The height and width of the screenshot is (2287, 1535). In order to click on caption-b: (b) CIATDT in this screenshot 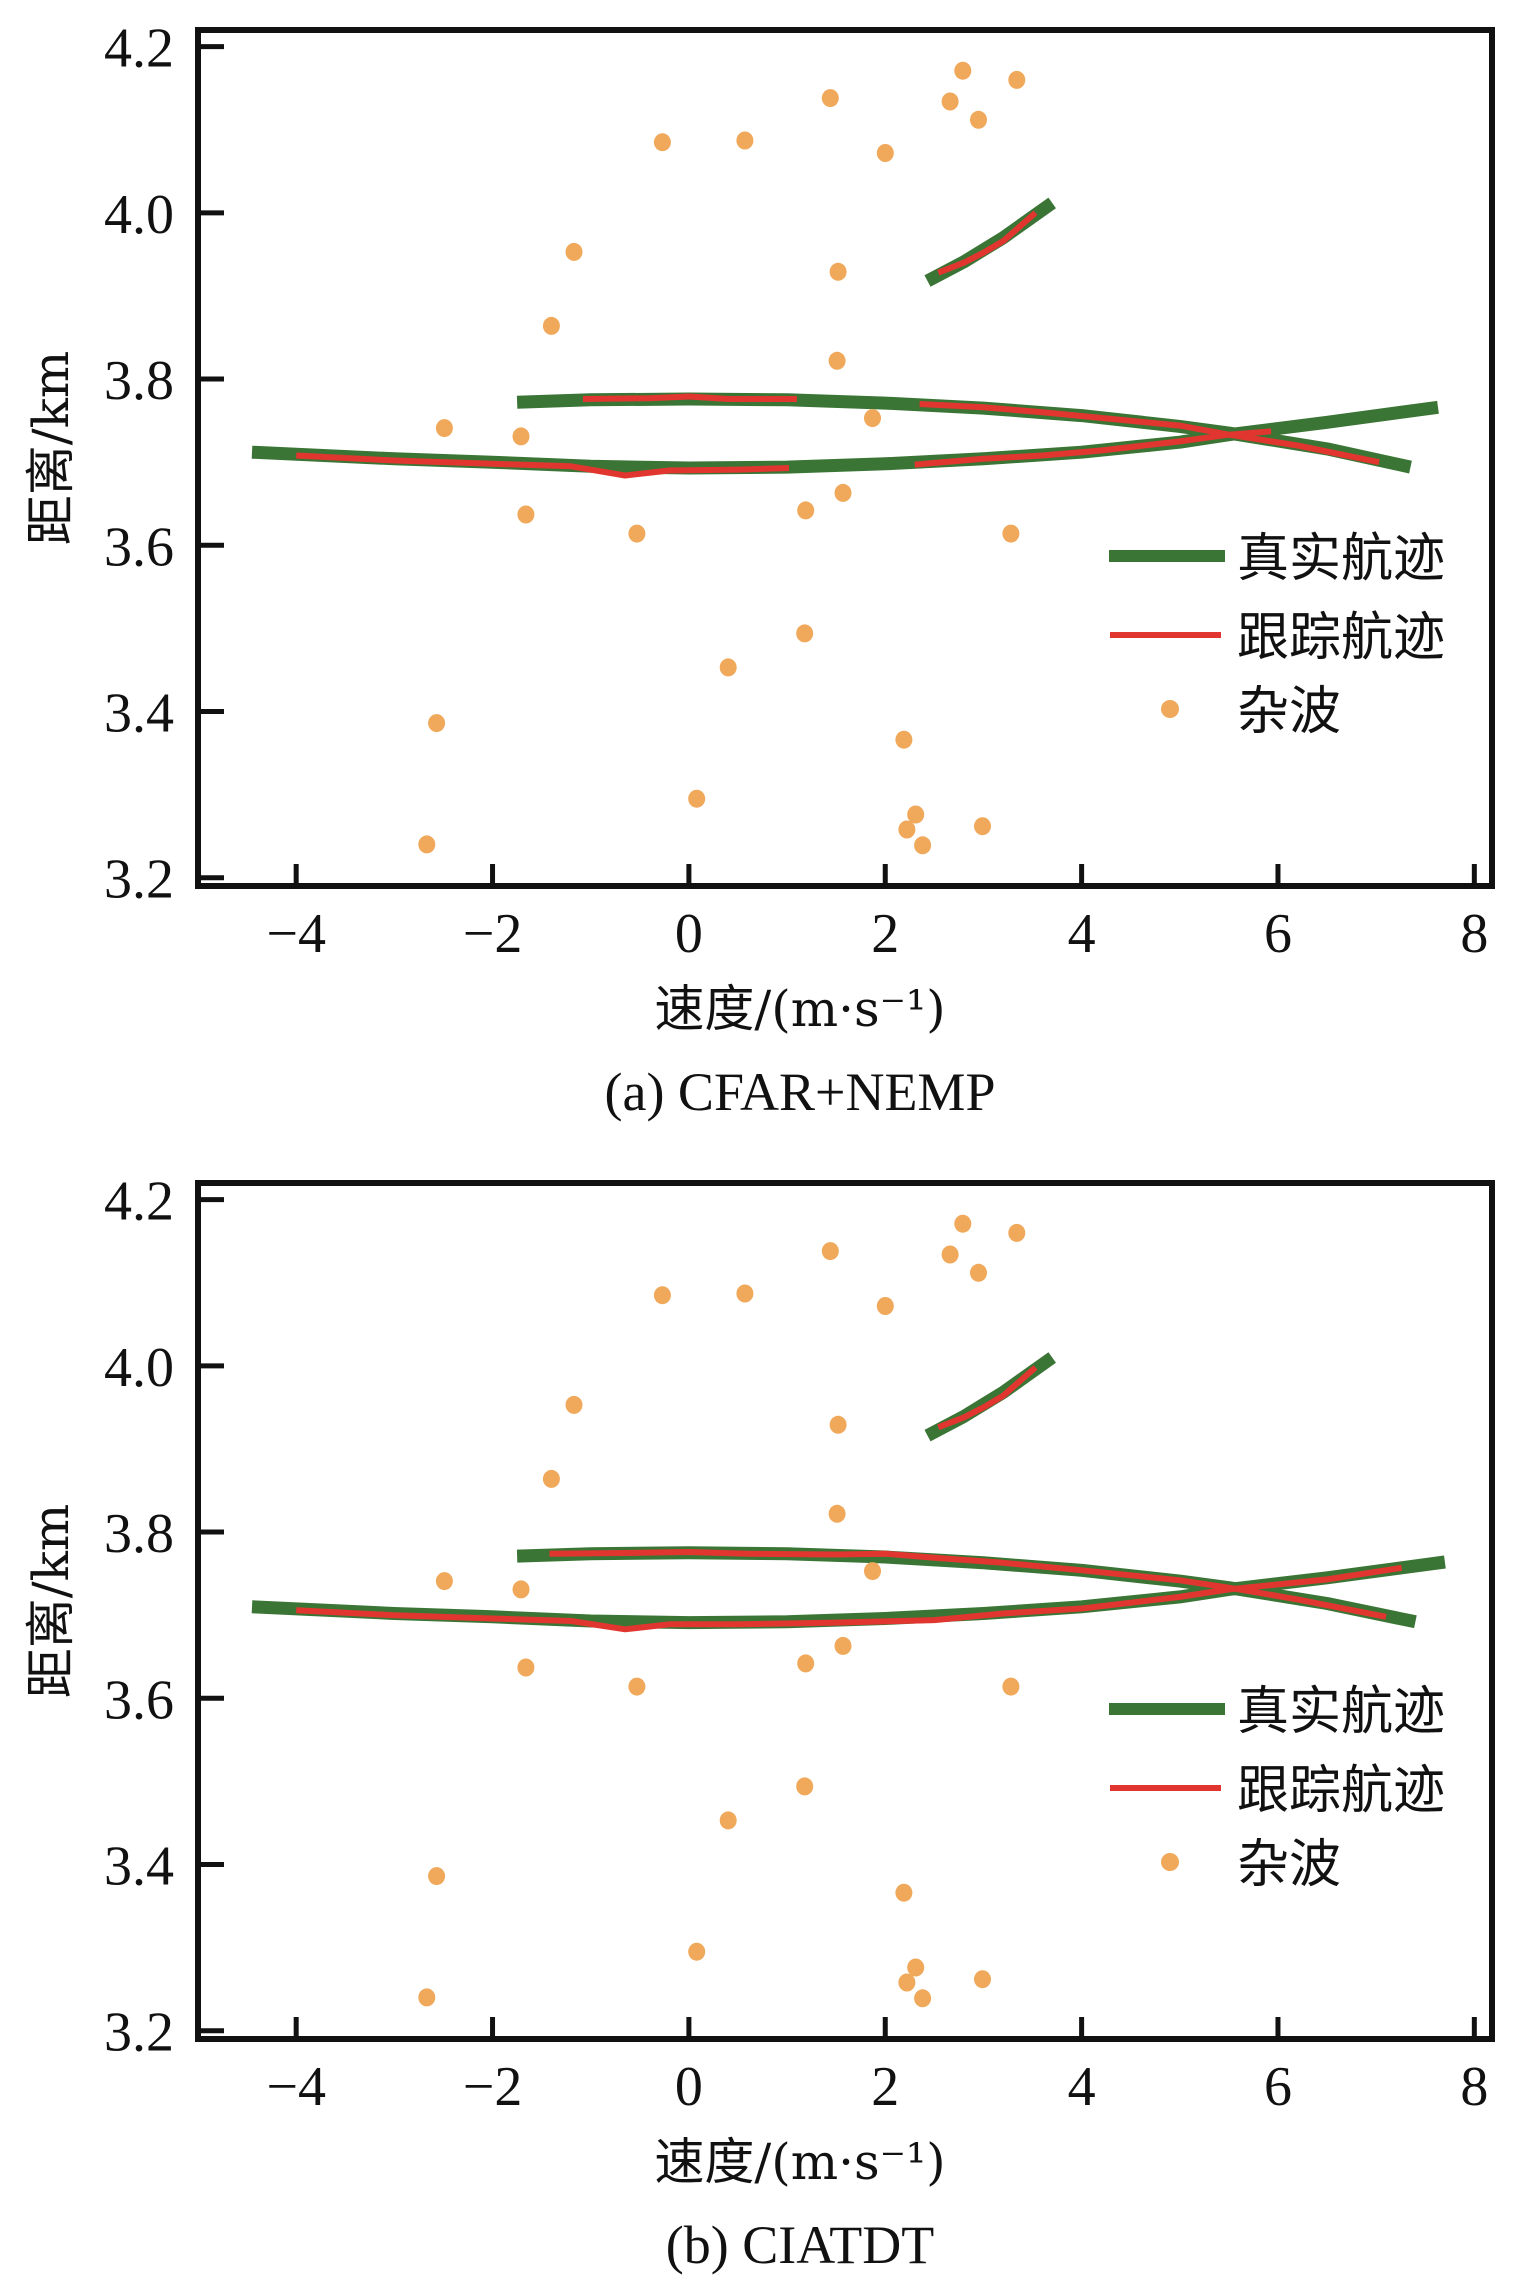, I will do `click(800, 2245)`.